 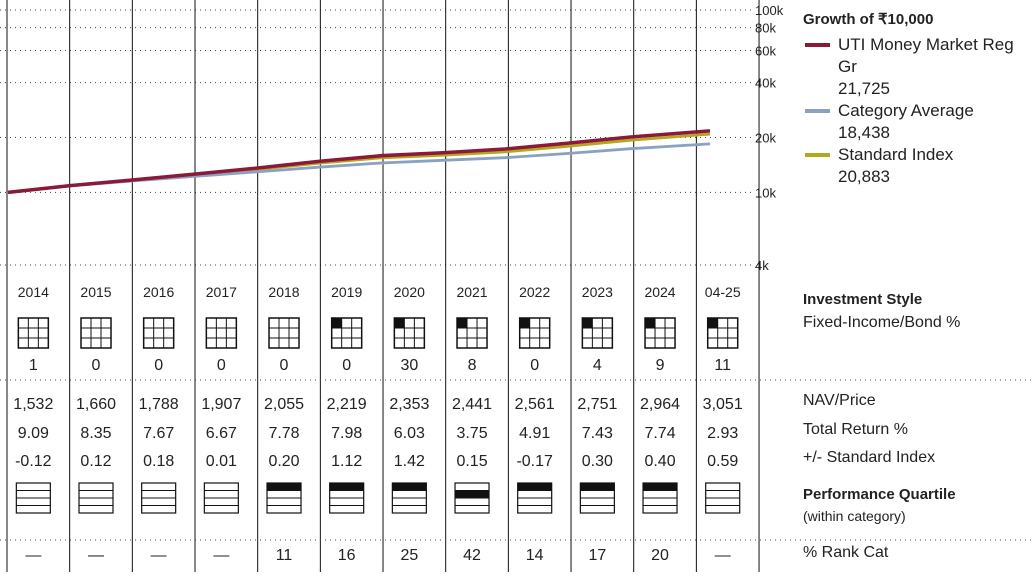 What do you see at coordinates (33, 433) in the screenshot?
I see `total-return-value: 9.09` at bounding box center [33, 433].